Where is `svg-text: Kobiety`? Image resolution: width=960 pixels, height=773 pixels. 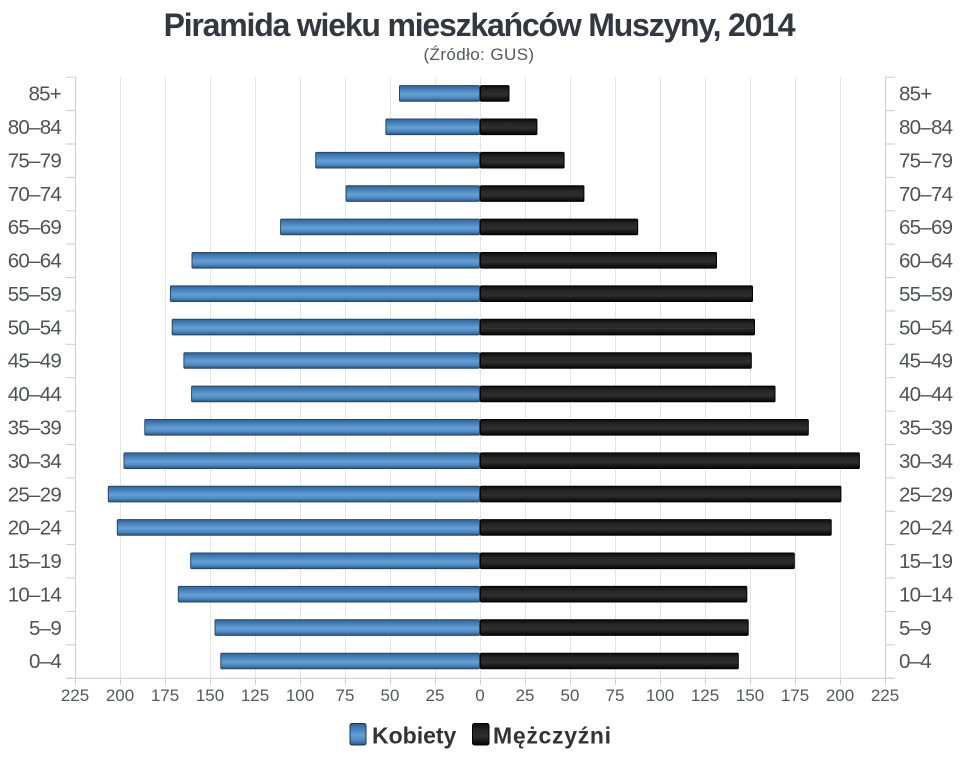 svg-text: Kobiety is located at coordinates (414, 736).